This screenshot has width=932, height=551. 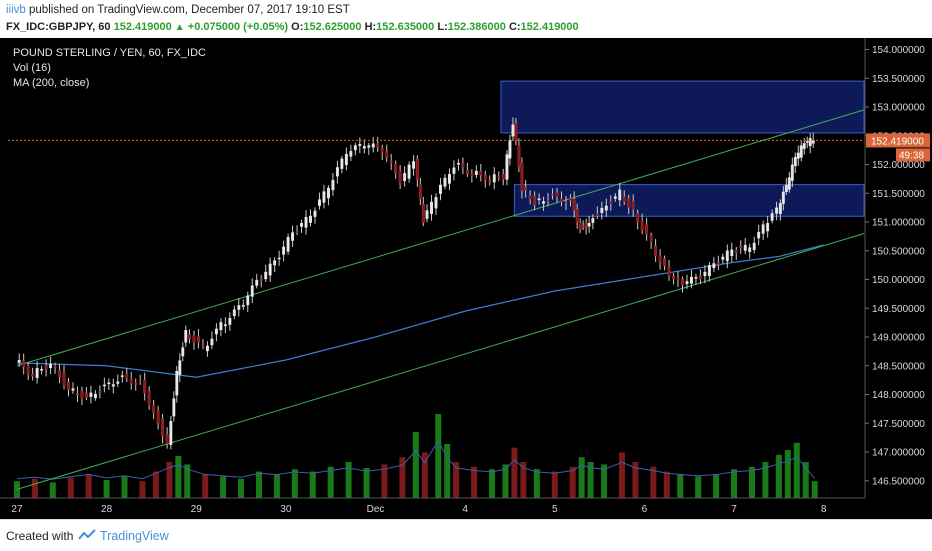 I want to click on footer: Created with TradingView, so click(x=466, y=535).